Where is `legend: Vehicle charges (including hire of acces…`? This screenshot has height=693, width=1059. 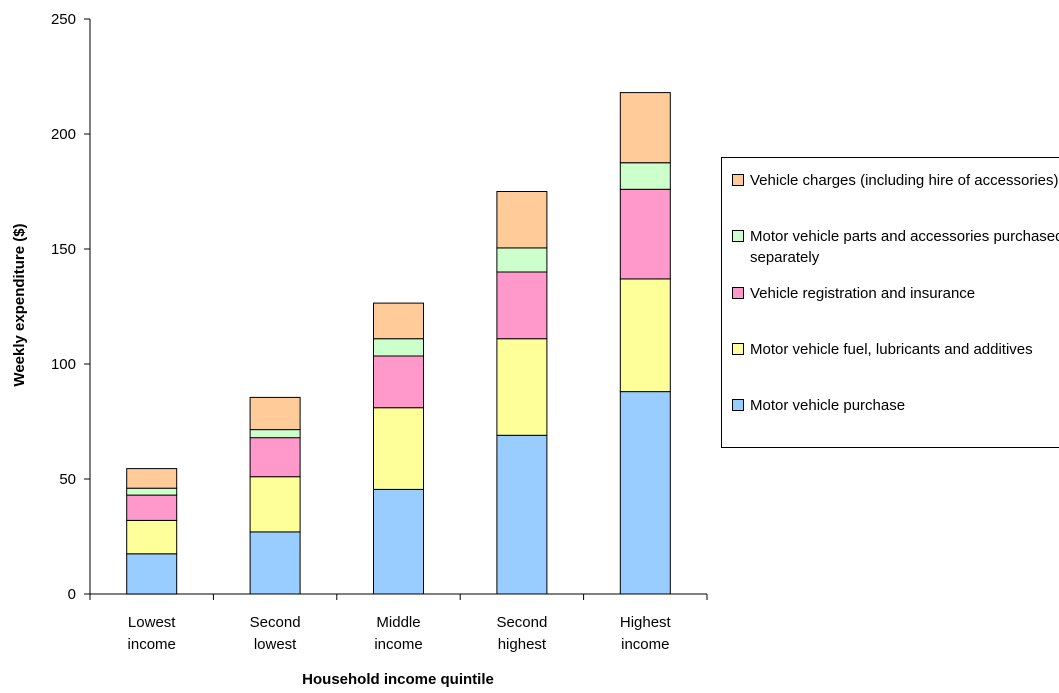 legend: Vehicle charges (including hire of acces… is located at coordinates (890, 302).